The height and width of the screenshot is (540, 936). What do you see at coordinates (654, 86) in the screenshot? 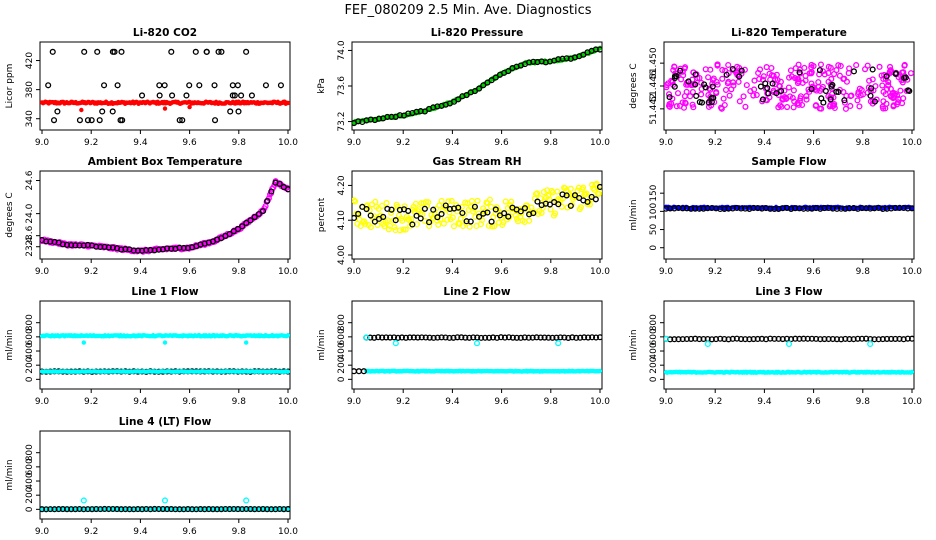
I see `y-tick-label: 51.446` at bounding box center [654, 86].